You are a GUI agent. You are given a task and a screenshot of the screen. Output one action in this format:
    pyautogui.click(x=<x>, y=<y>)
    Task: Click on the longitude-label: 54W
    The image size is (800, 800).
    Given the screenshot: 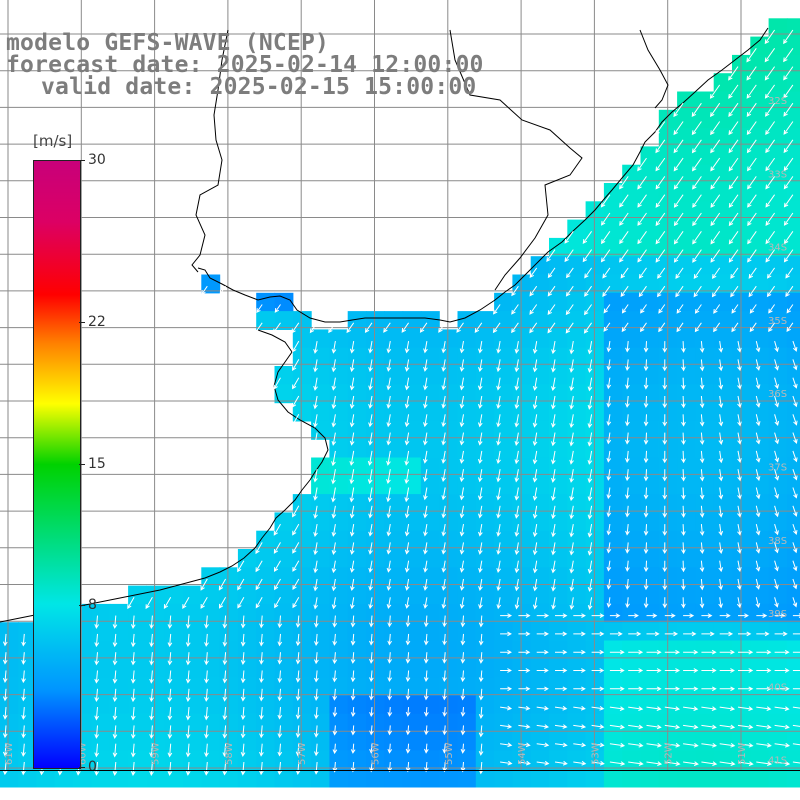 What is the action you would take?
    pyautogui.click(x=522, y=753)
    